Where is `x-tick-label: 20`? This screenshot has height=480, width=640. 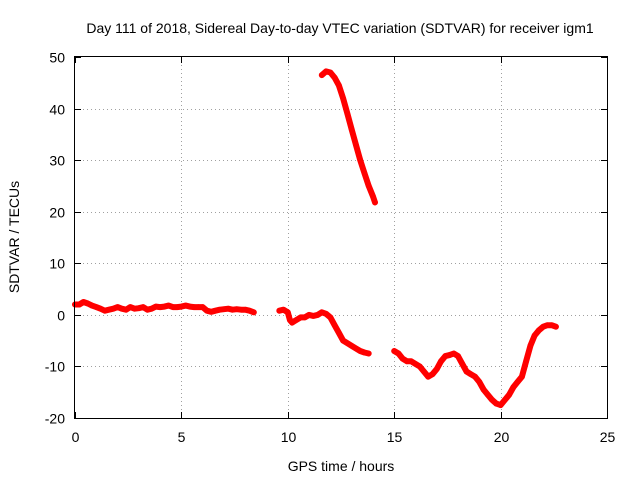
x-tick-label: 20 is located at coordinates (502, 437).